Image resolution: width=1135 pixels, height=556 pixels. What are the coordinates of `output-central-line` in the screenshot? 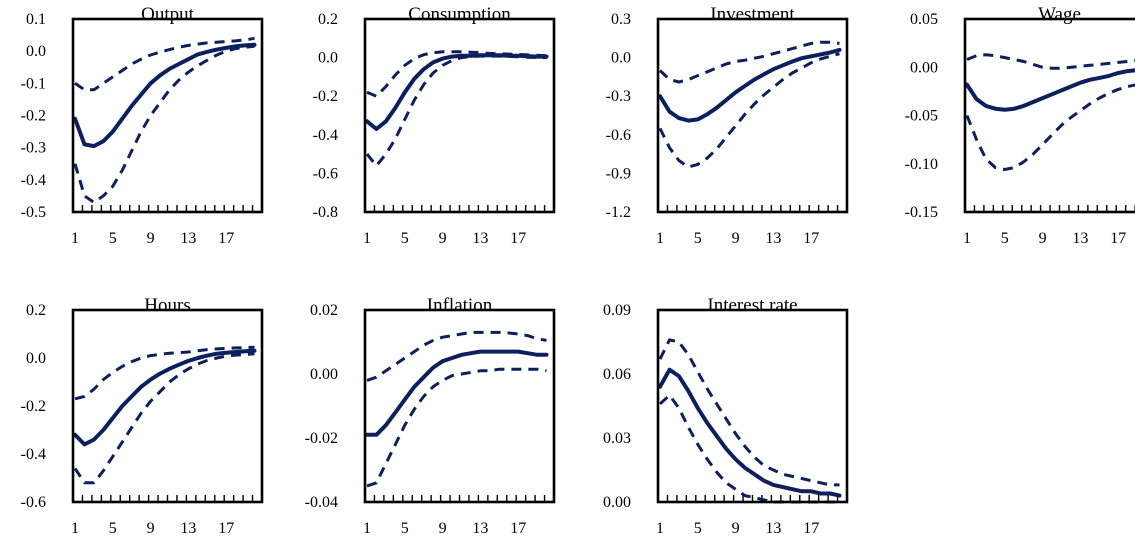 It's located at (165, 95).